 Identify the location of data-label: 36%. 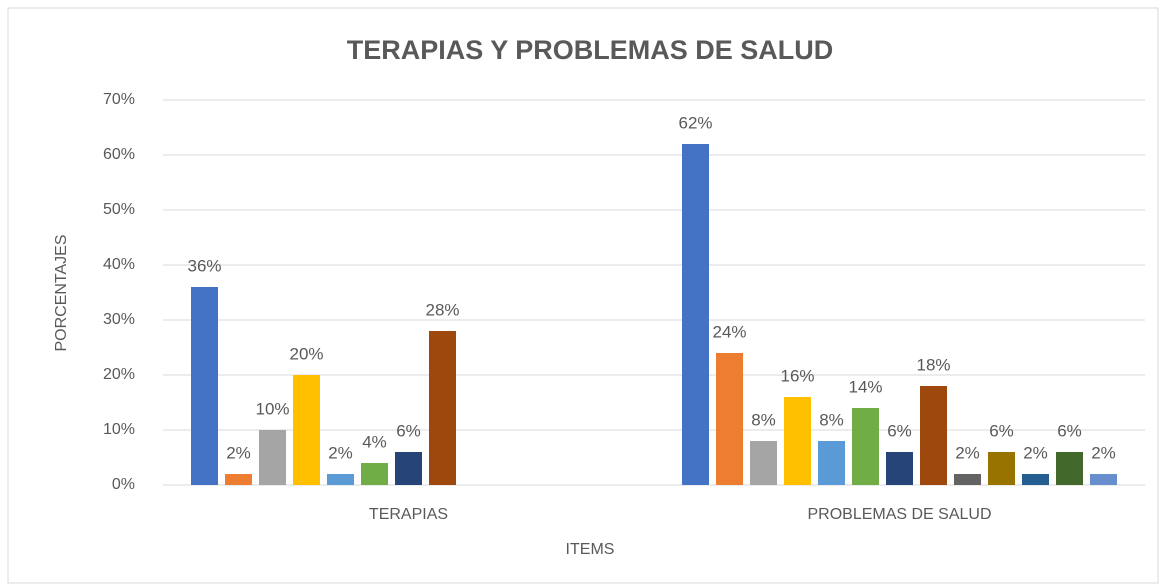
(204, 265).